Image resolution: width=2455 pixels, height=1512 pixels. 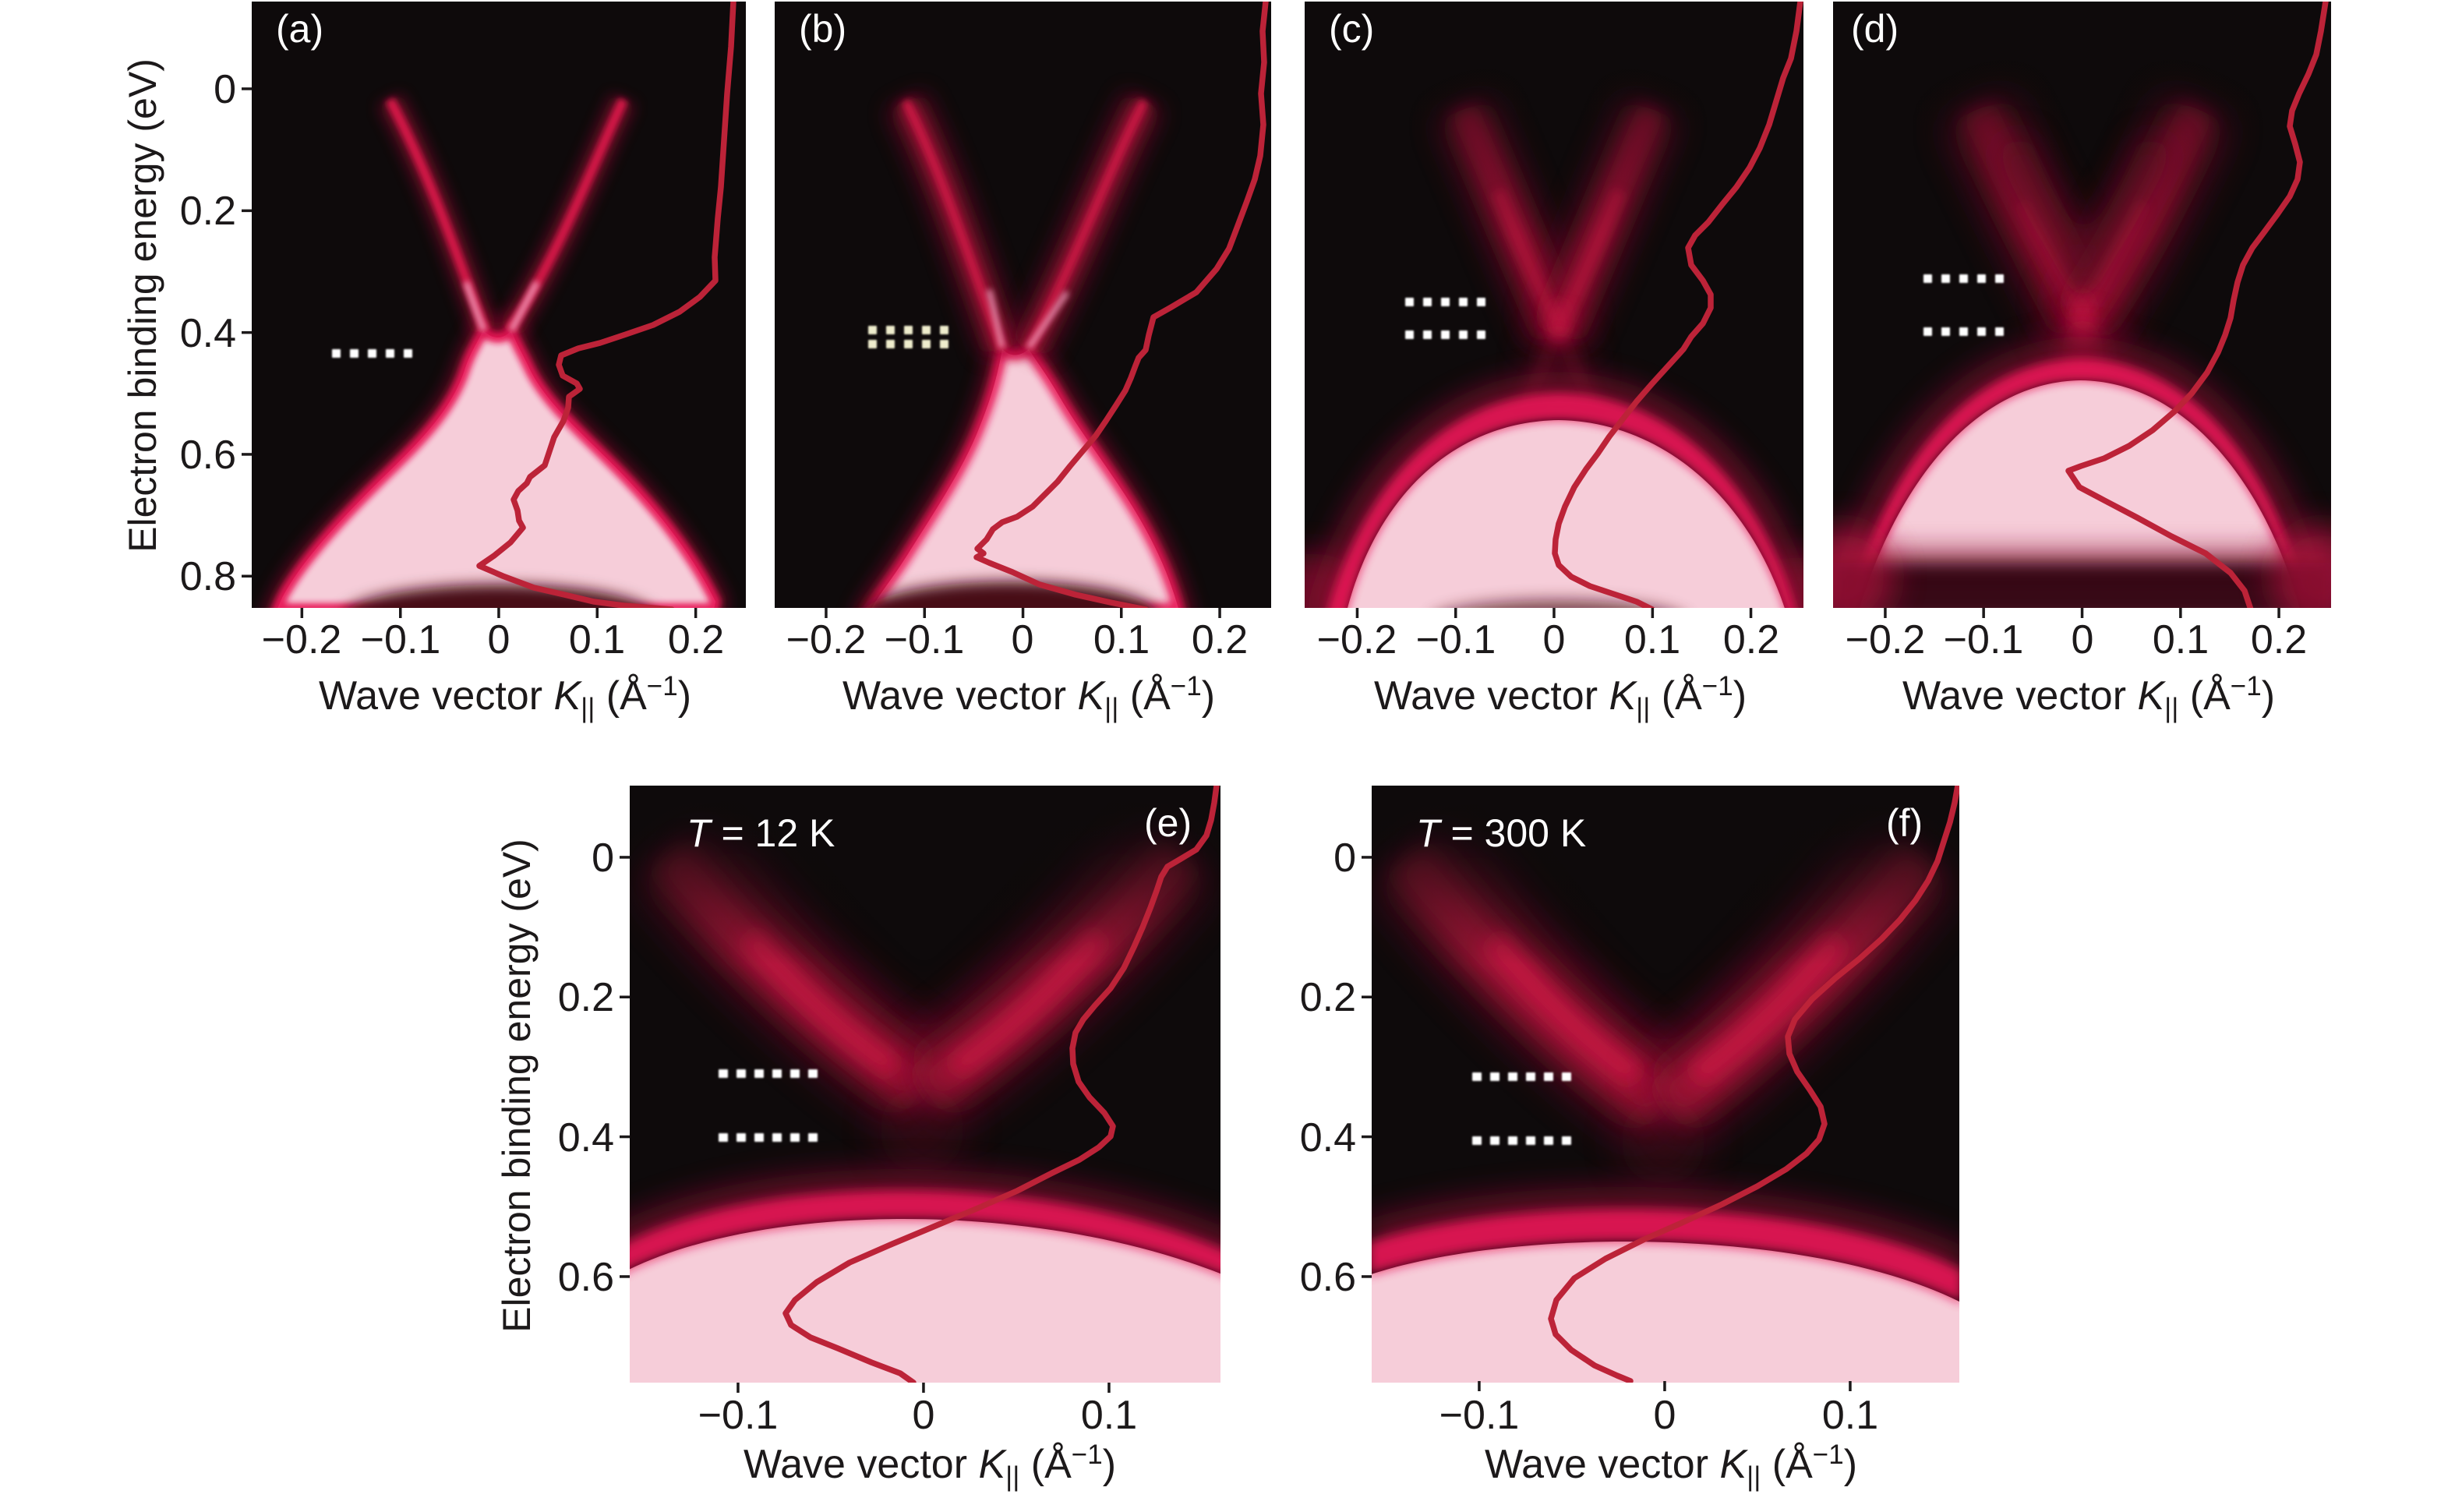 I want to click on svg-text: 0.8, so click(x=208, y=576).